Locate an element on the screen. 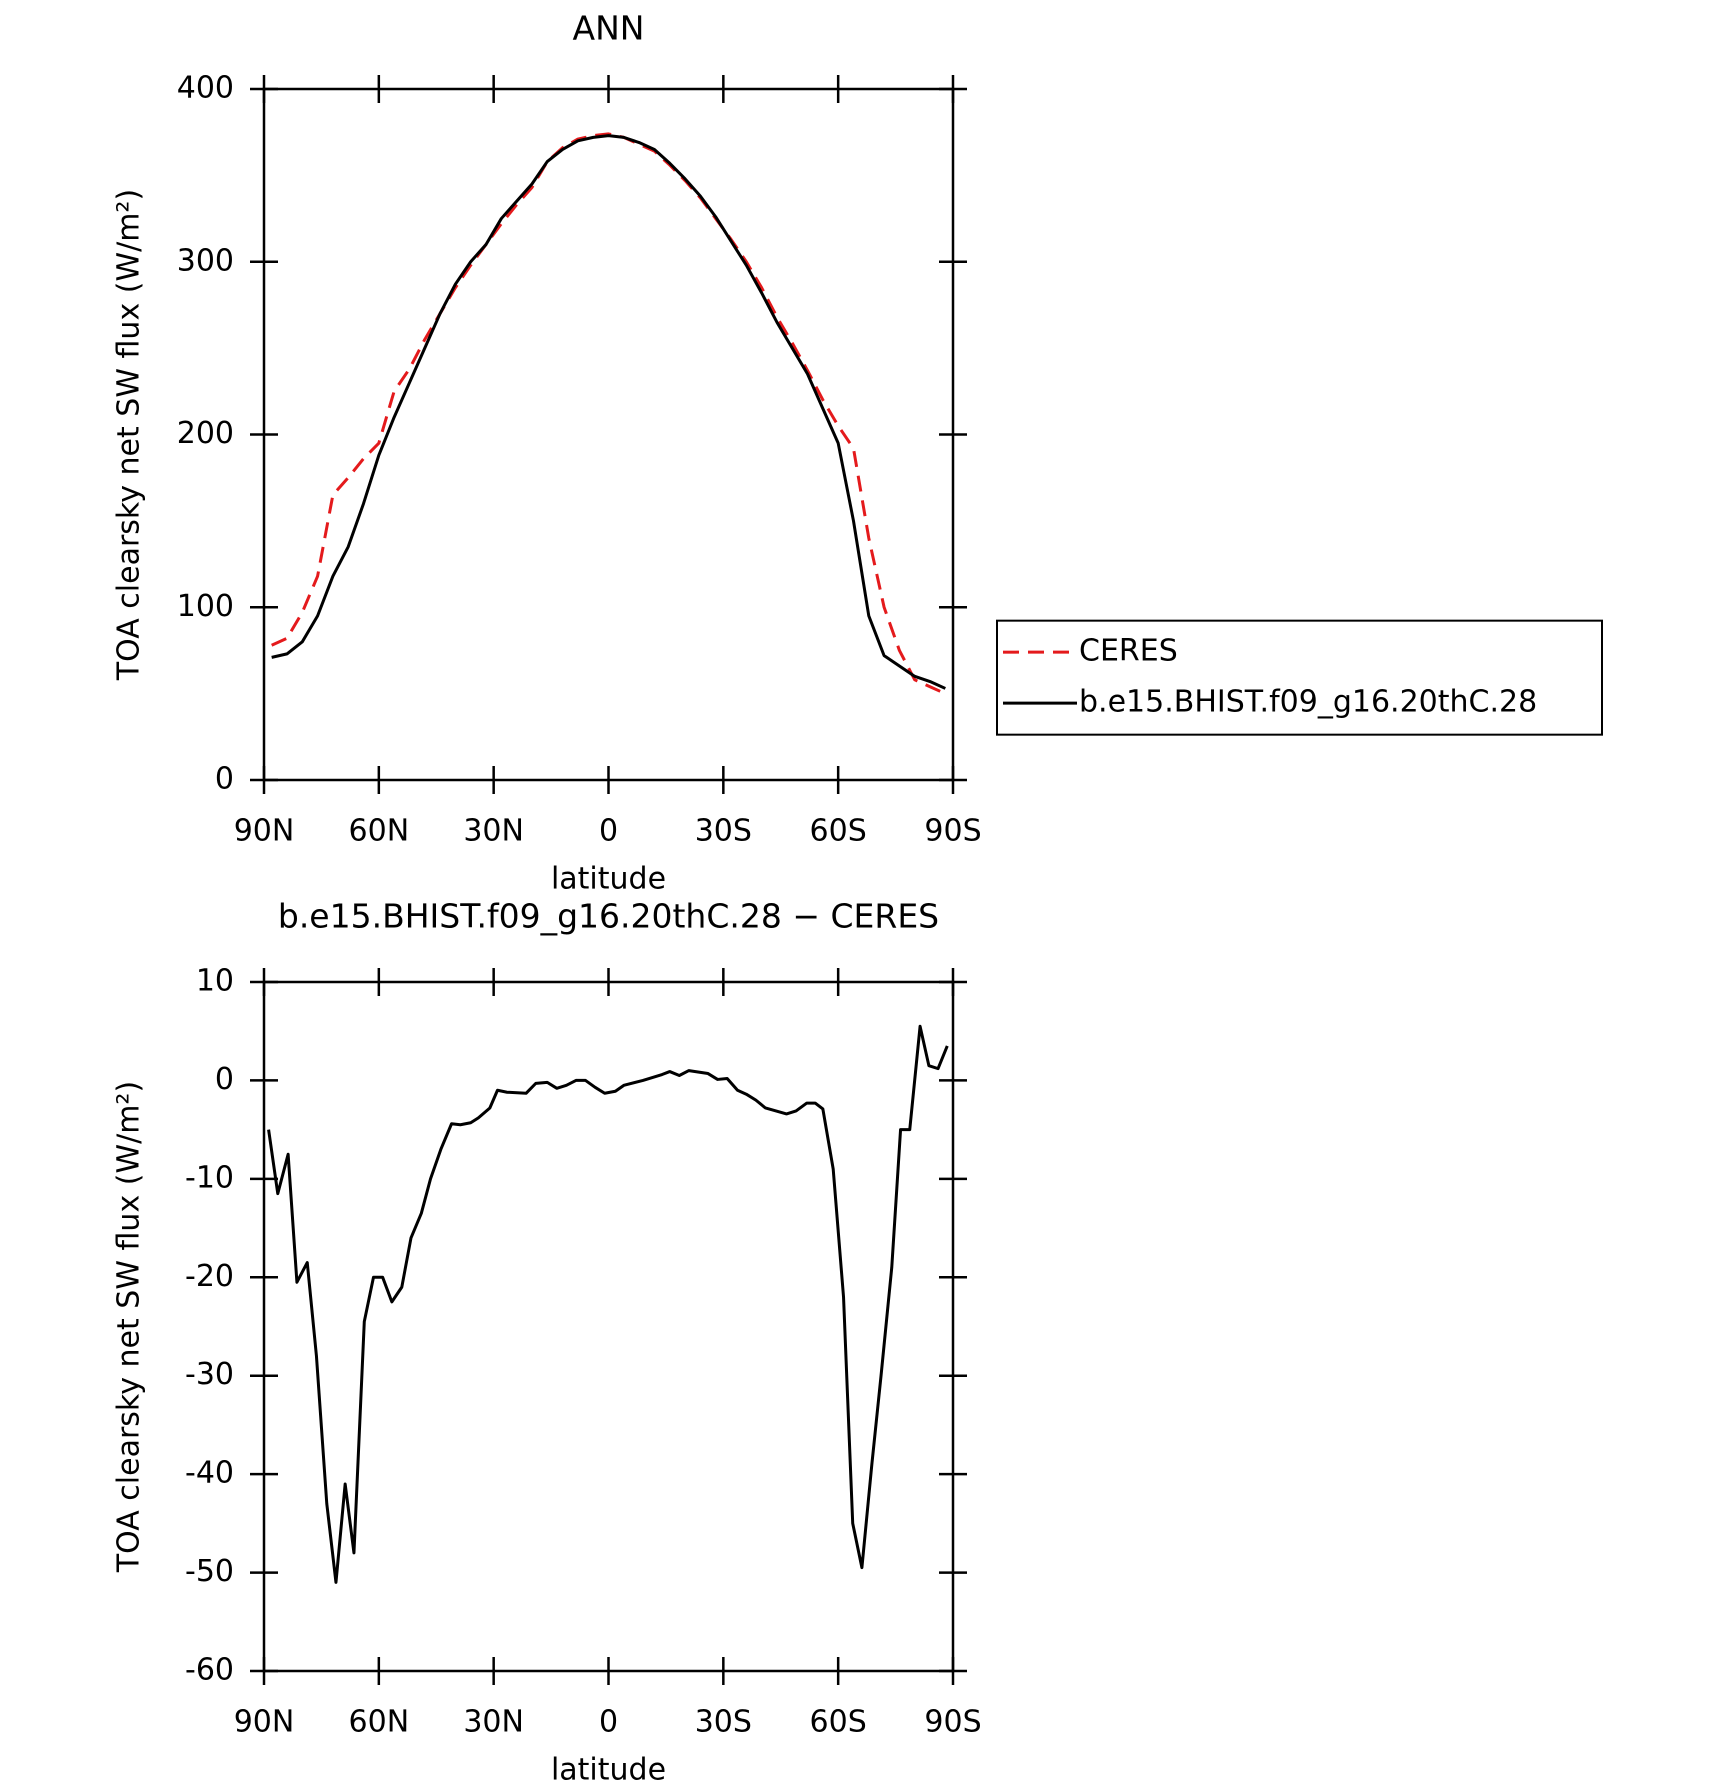 The height and width of the screenshot is (1789, 1710). legend: CERES b.e15.BHIST.f09_g16.20thC.28 is located at coordinates (1299, 677).